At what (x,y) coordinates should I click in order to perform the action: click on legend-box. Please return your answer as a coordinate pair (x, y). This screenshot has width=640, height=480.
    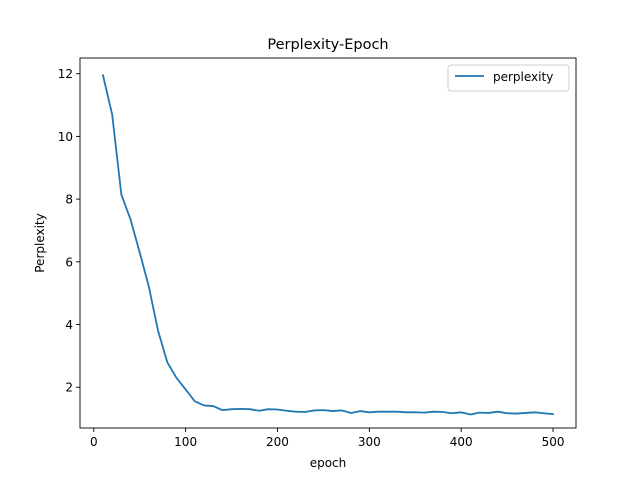
    Looking at the image, I should click on (508, 78).